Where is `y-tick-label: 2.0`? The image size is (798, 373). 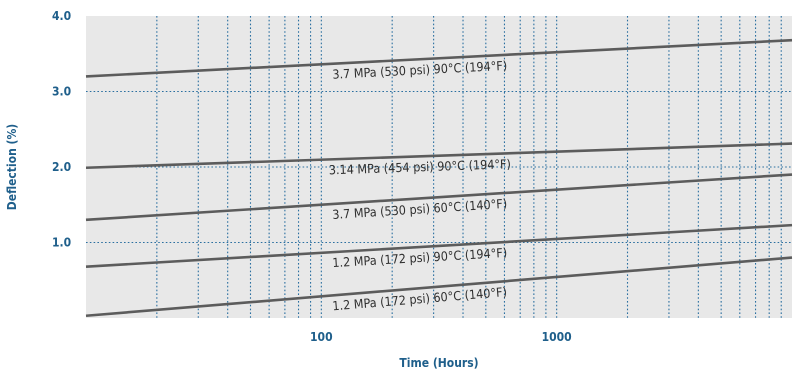
y-tick-label: 2.0 is located at coordinates (61, 167).